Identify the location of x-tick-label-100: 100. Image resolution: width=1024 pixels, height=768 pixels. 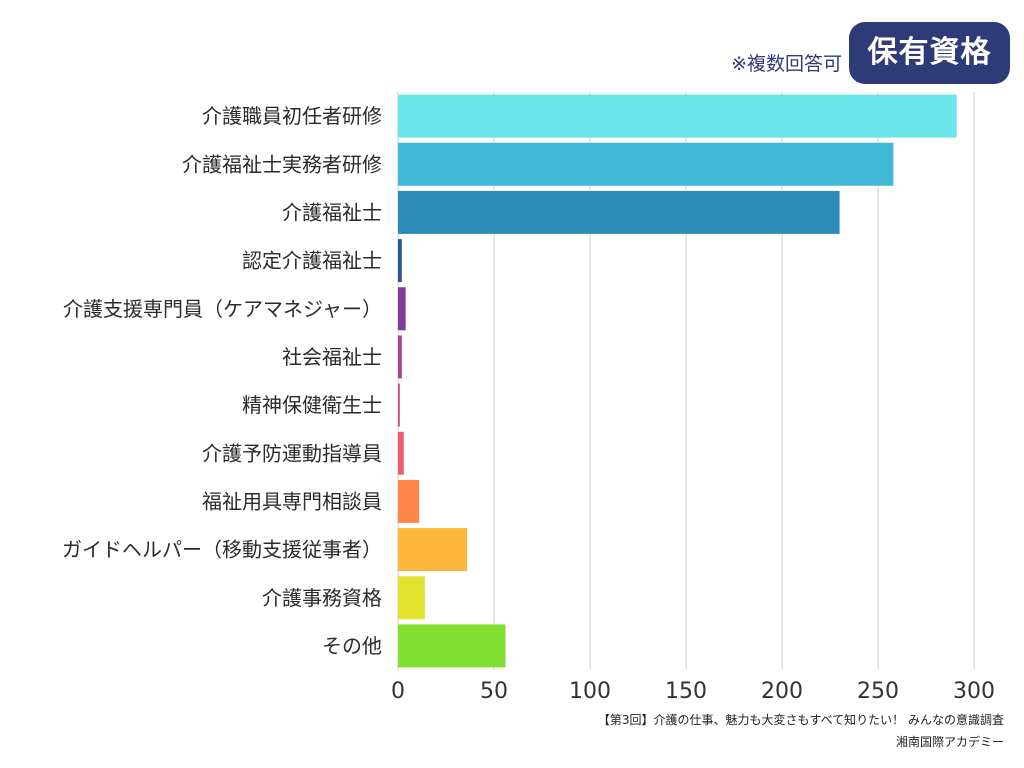
(590, 691).